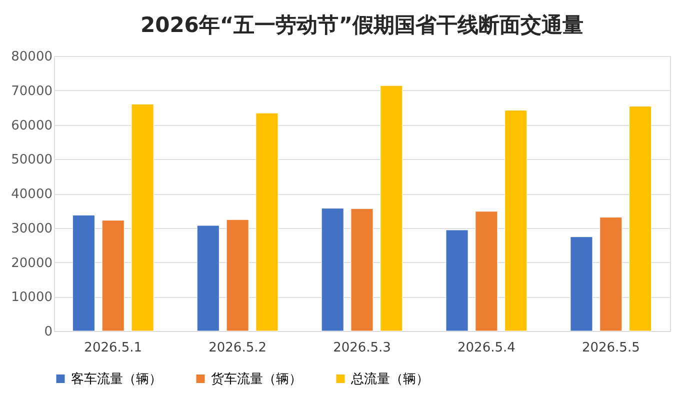 This screenshot has width=700, height=399. What do you see at coordinates (48, 332) in the screenshot?
I see `y-tick-label: 0` at bounding box center [48, 332].